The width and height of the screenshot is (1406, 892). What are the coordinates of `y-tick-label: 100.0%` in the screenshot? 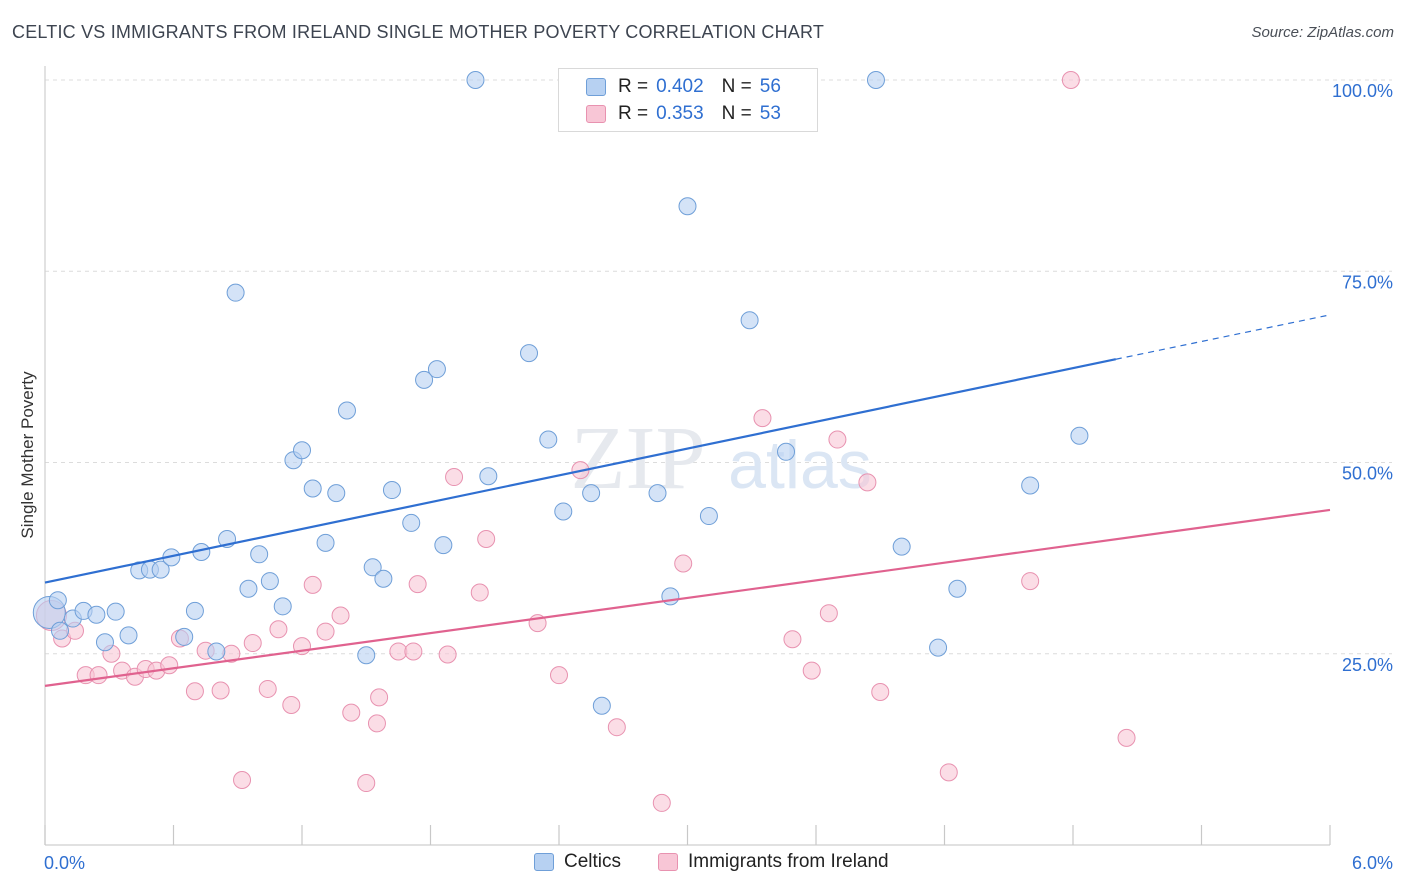 It's located at (1362, 91).